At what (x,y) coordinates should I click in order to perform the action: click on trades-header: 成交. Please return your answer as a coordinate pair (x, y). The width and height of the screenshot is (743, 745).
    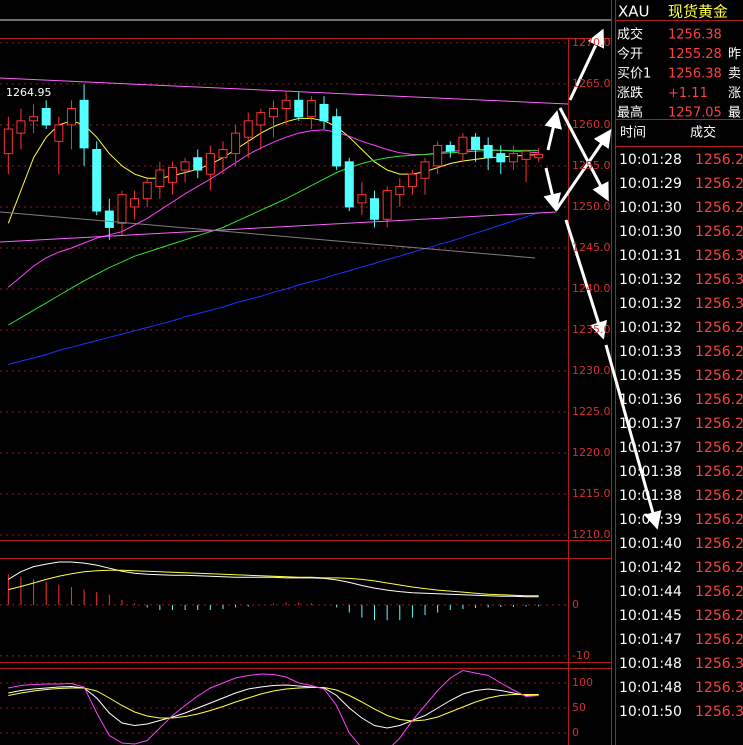
    Looking at the image, I should click on (703, 133).